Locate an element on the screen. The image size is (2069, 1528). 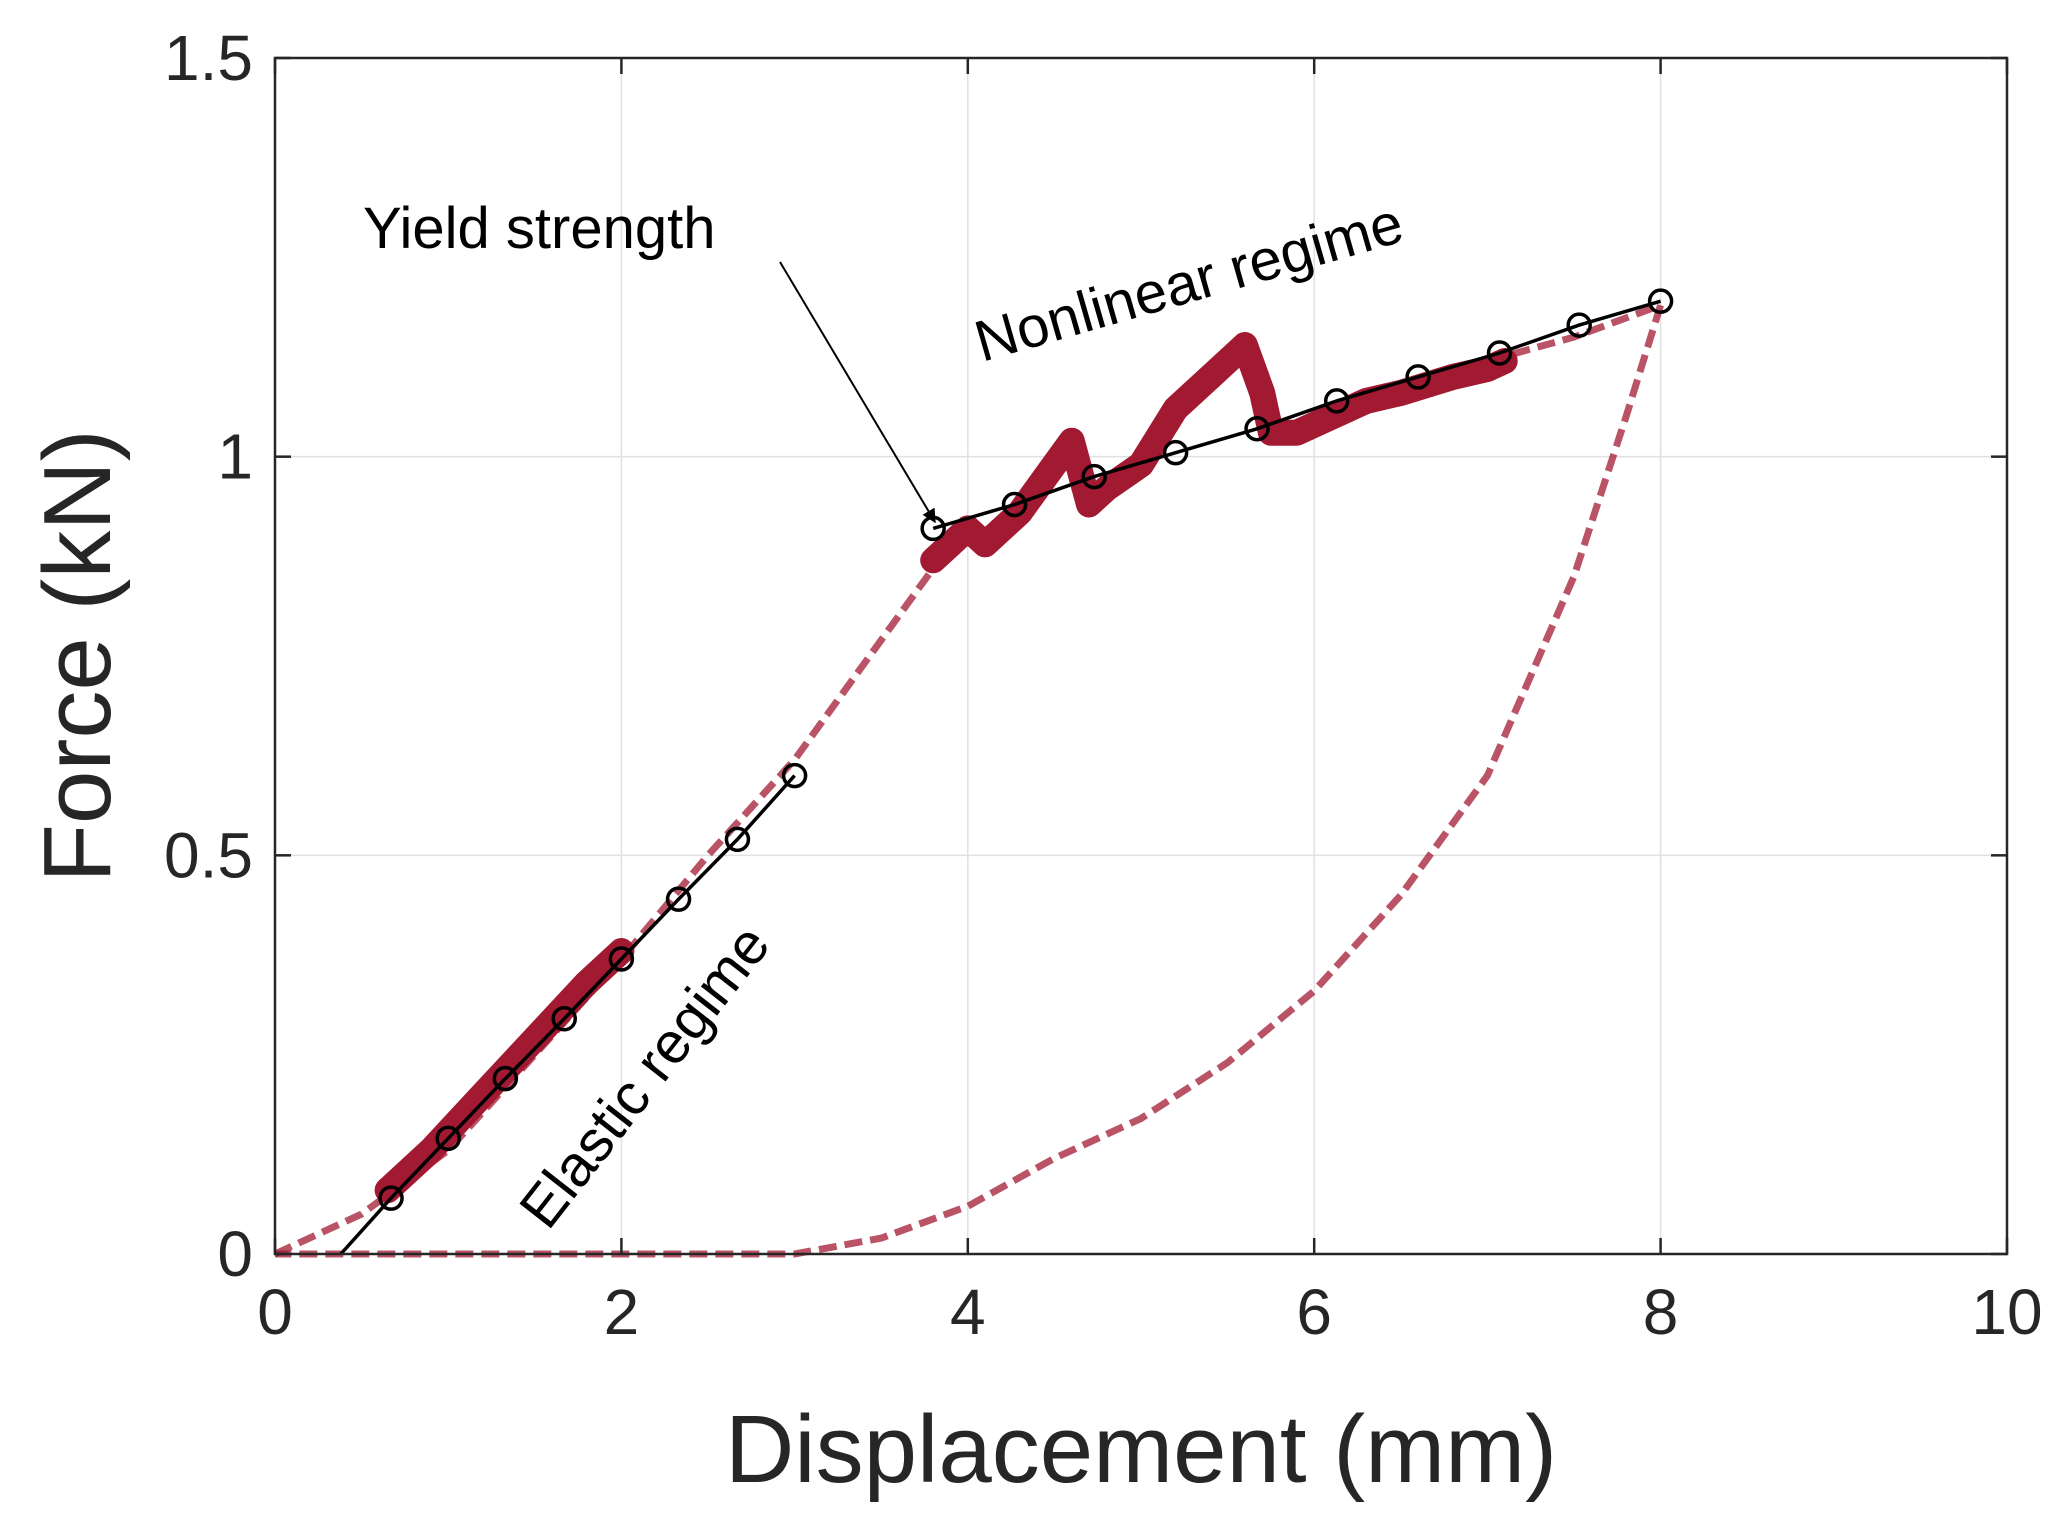
series-line-dashed is located at coordinates (1574, 333).